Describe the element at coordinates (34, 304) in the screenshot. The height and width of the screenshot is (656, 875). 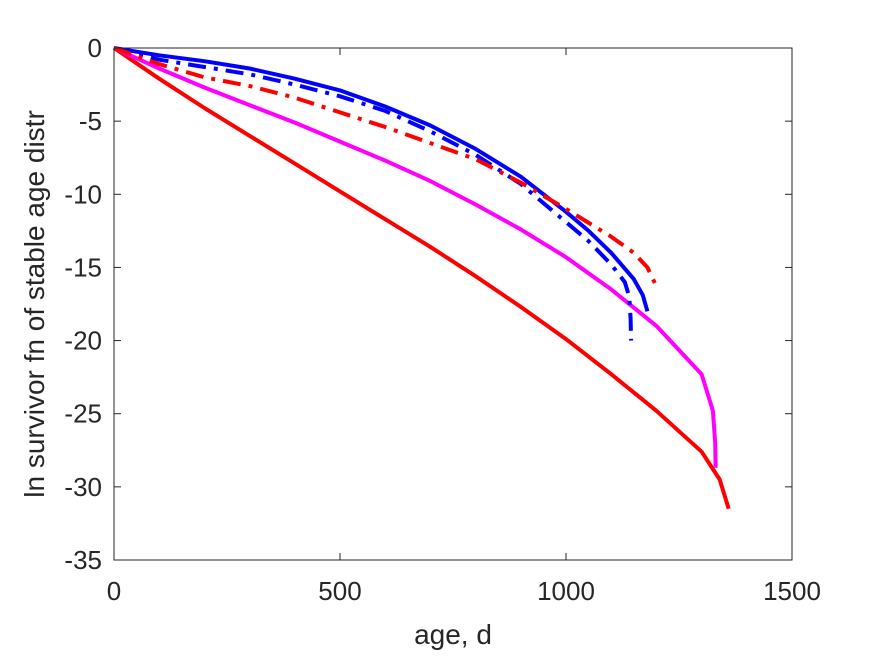
I see `y-axis-label: ln survivor fn of stable age distr` at that location.